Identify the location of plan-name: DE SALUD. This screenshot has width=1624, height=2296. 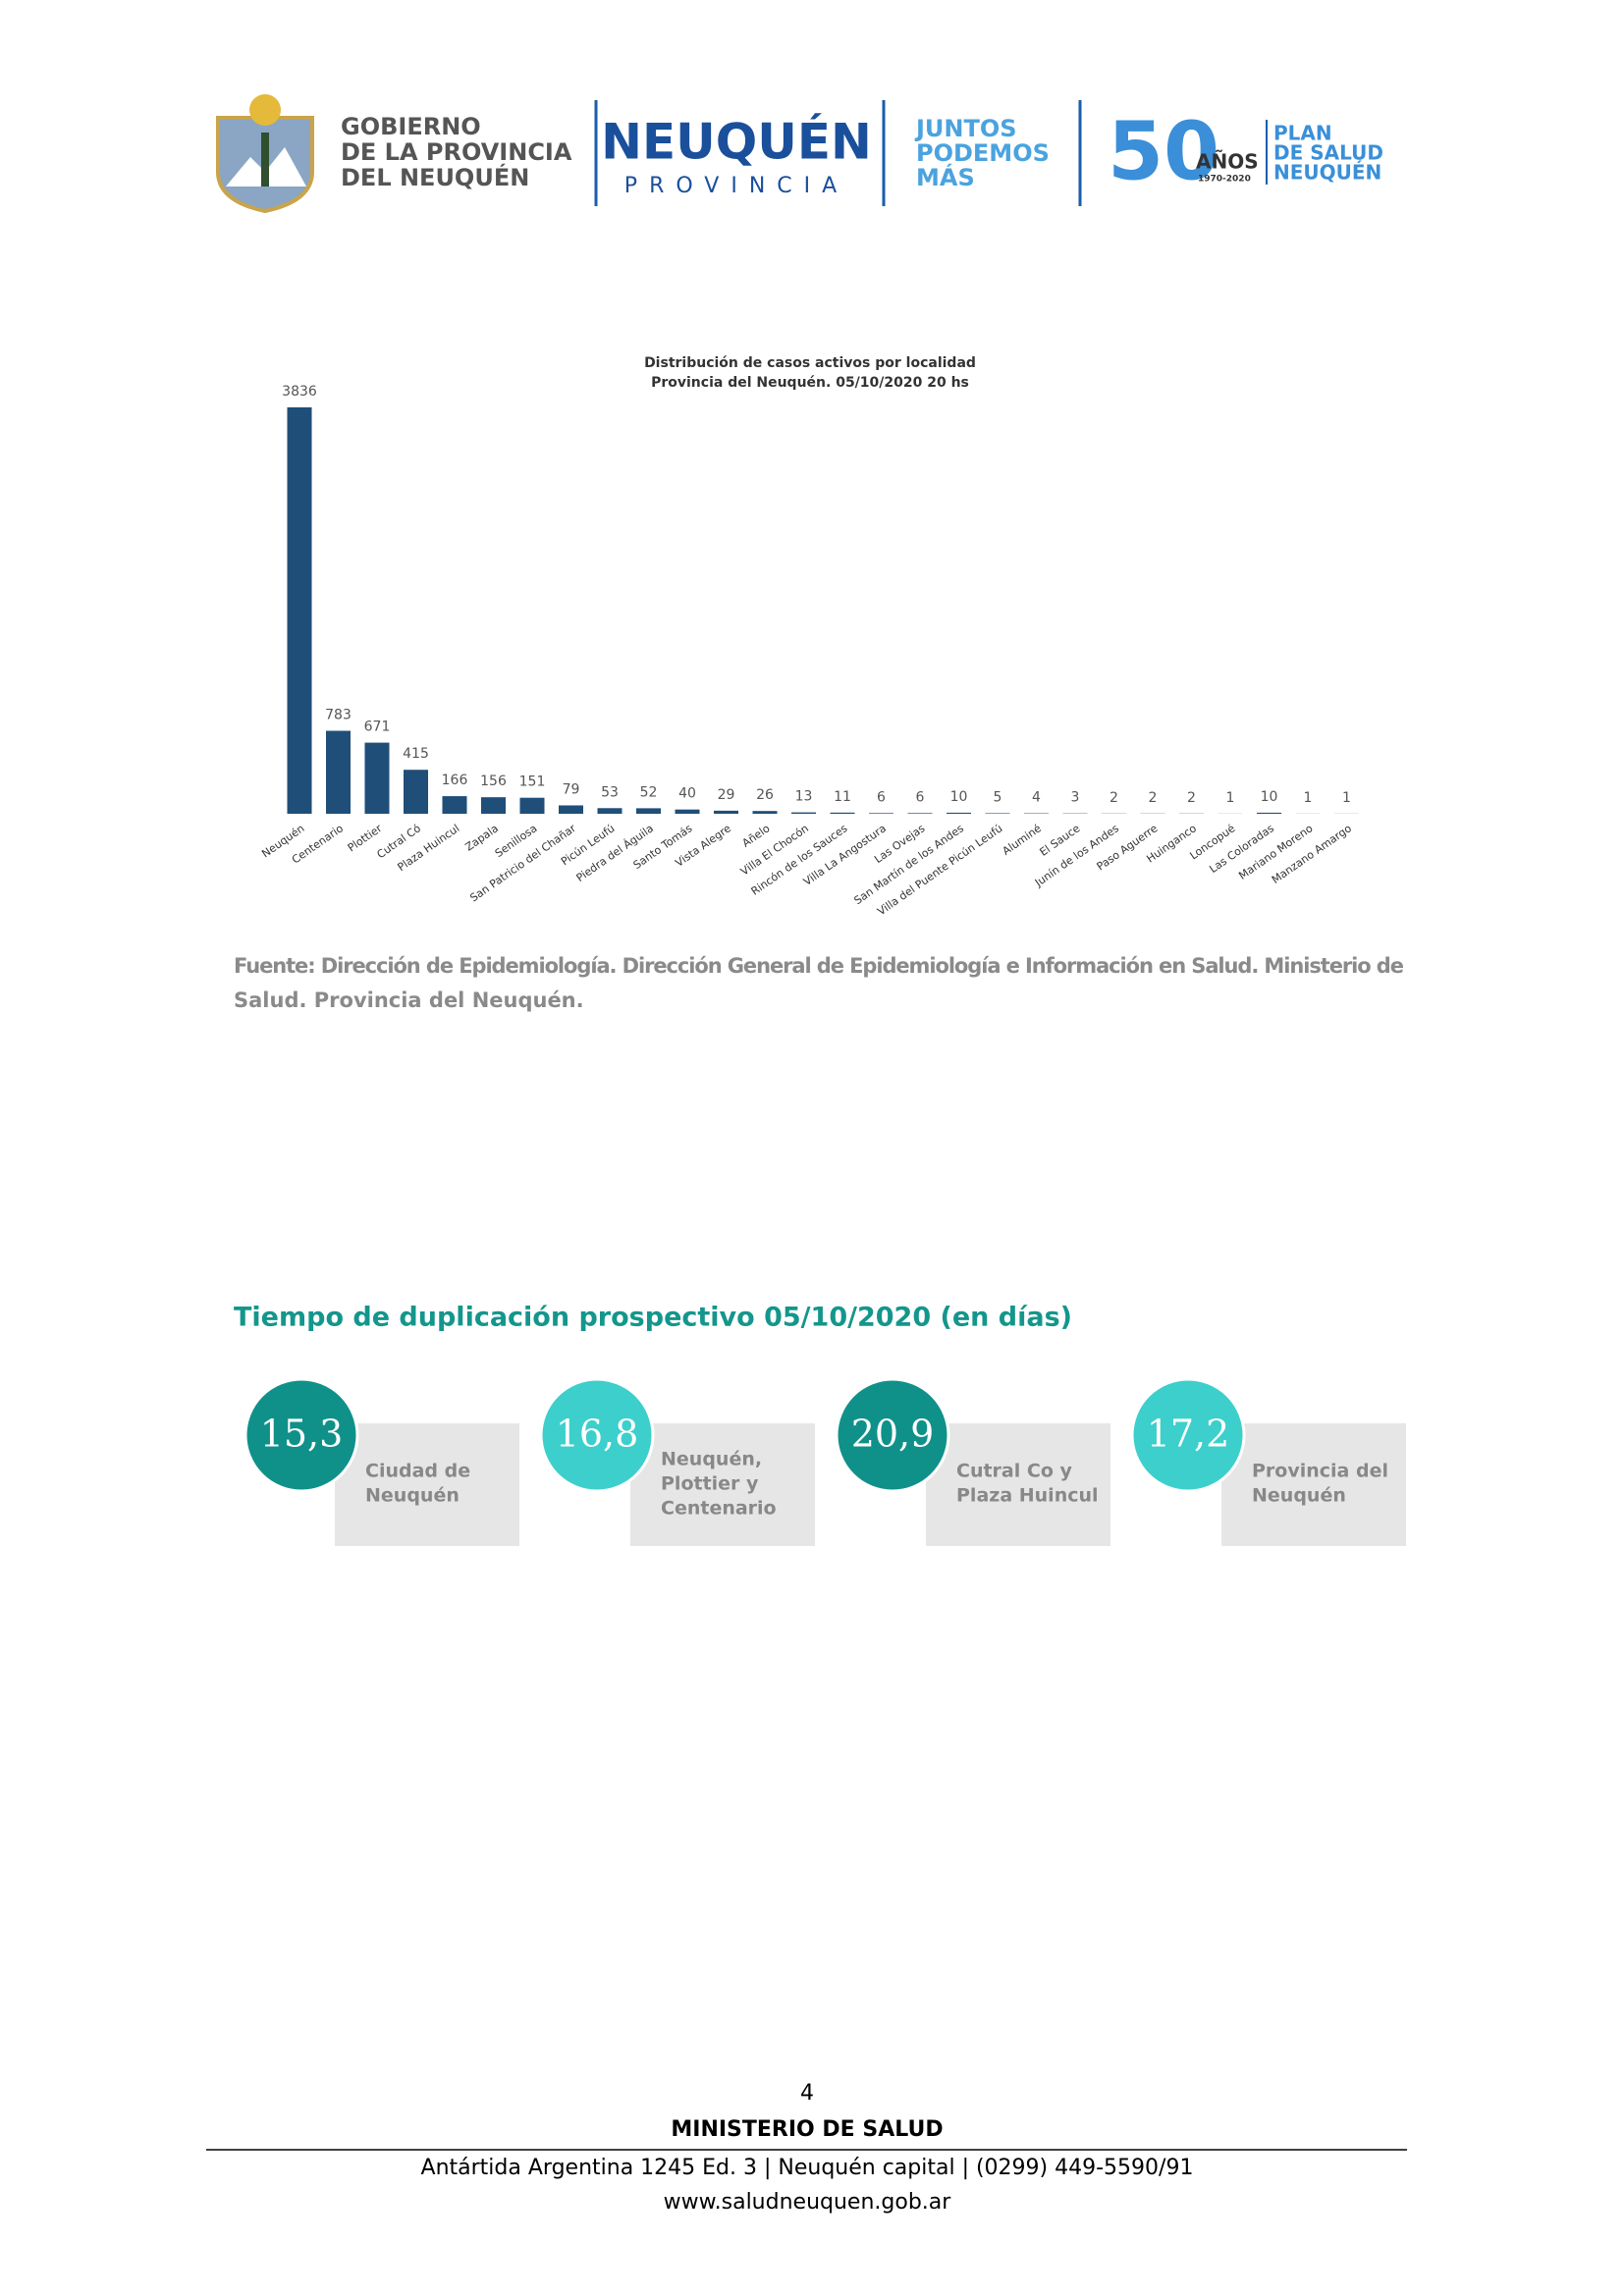
(1328, 153).